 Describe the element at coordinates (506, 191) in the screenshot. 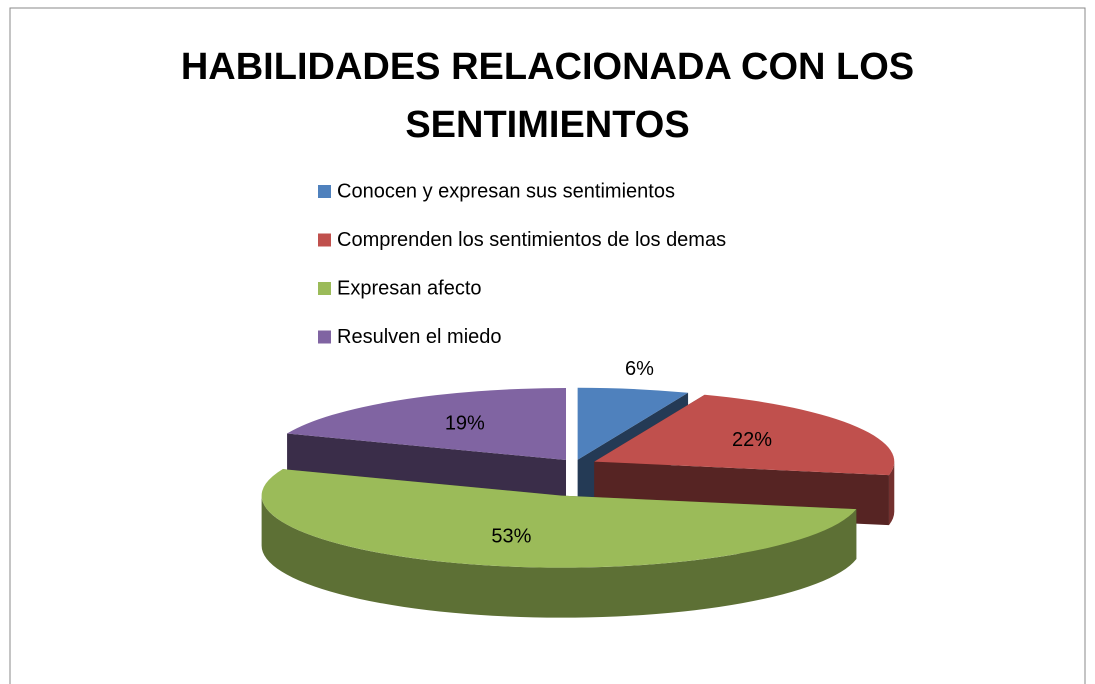

I see `legend-label: Conocen y expresan sus sentimientos` at that location.